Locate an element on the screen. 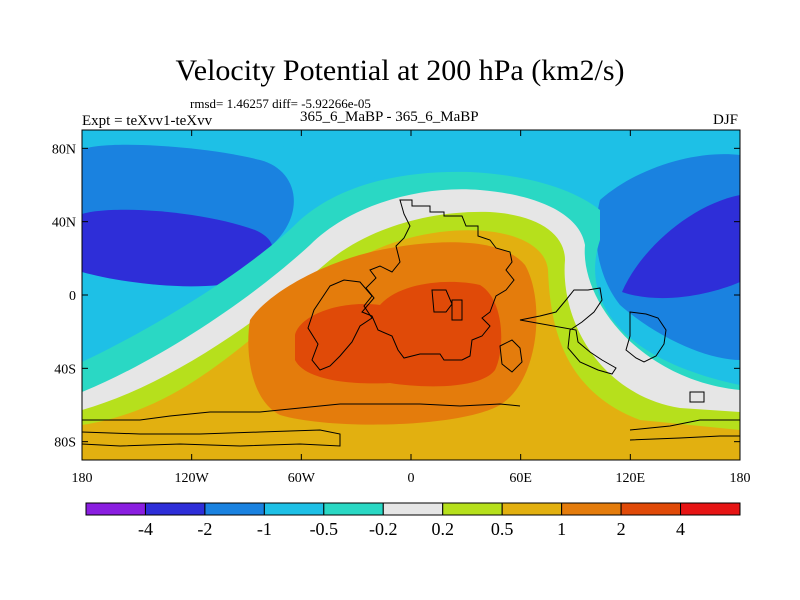 The height and width of the screenshot is (600, 800). y-tick-label: 80S is located at coordinates (65, 443).